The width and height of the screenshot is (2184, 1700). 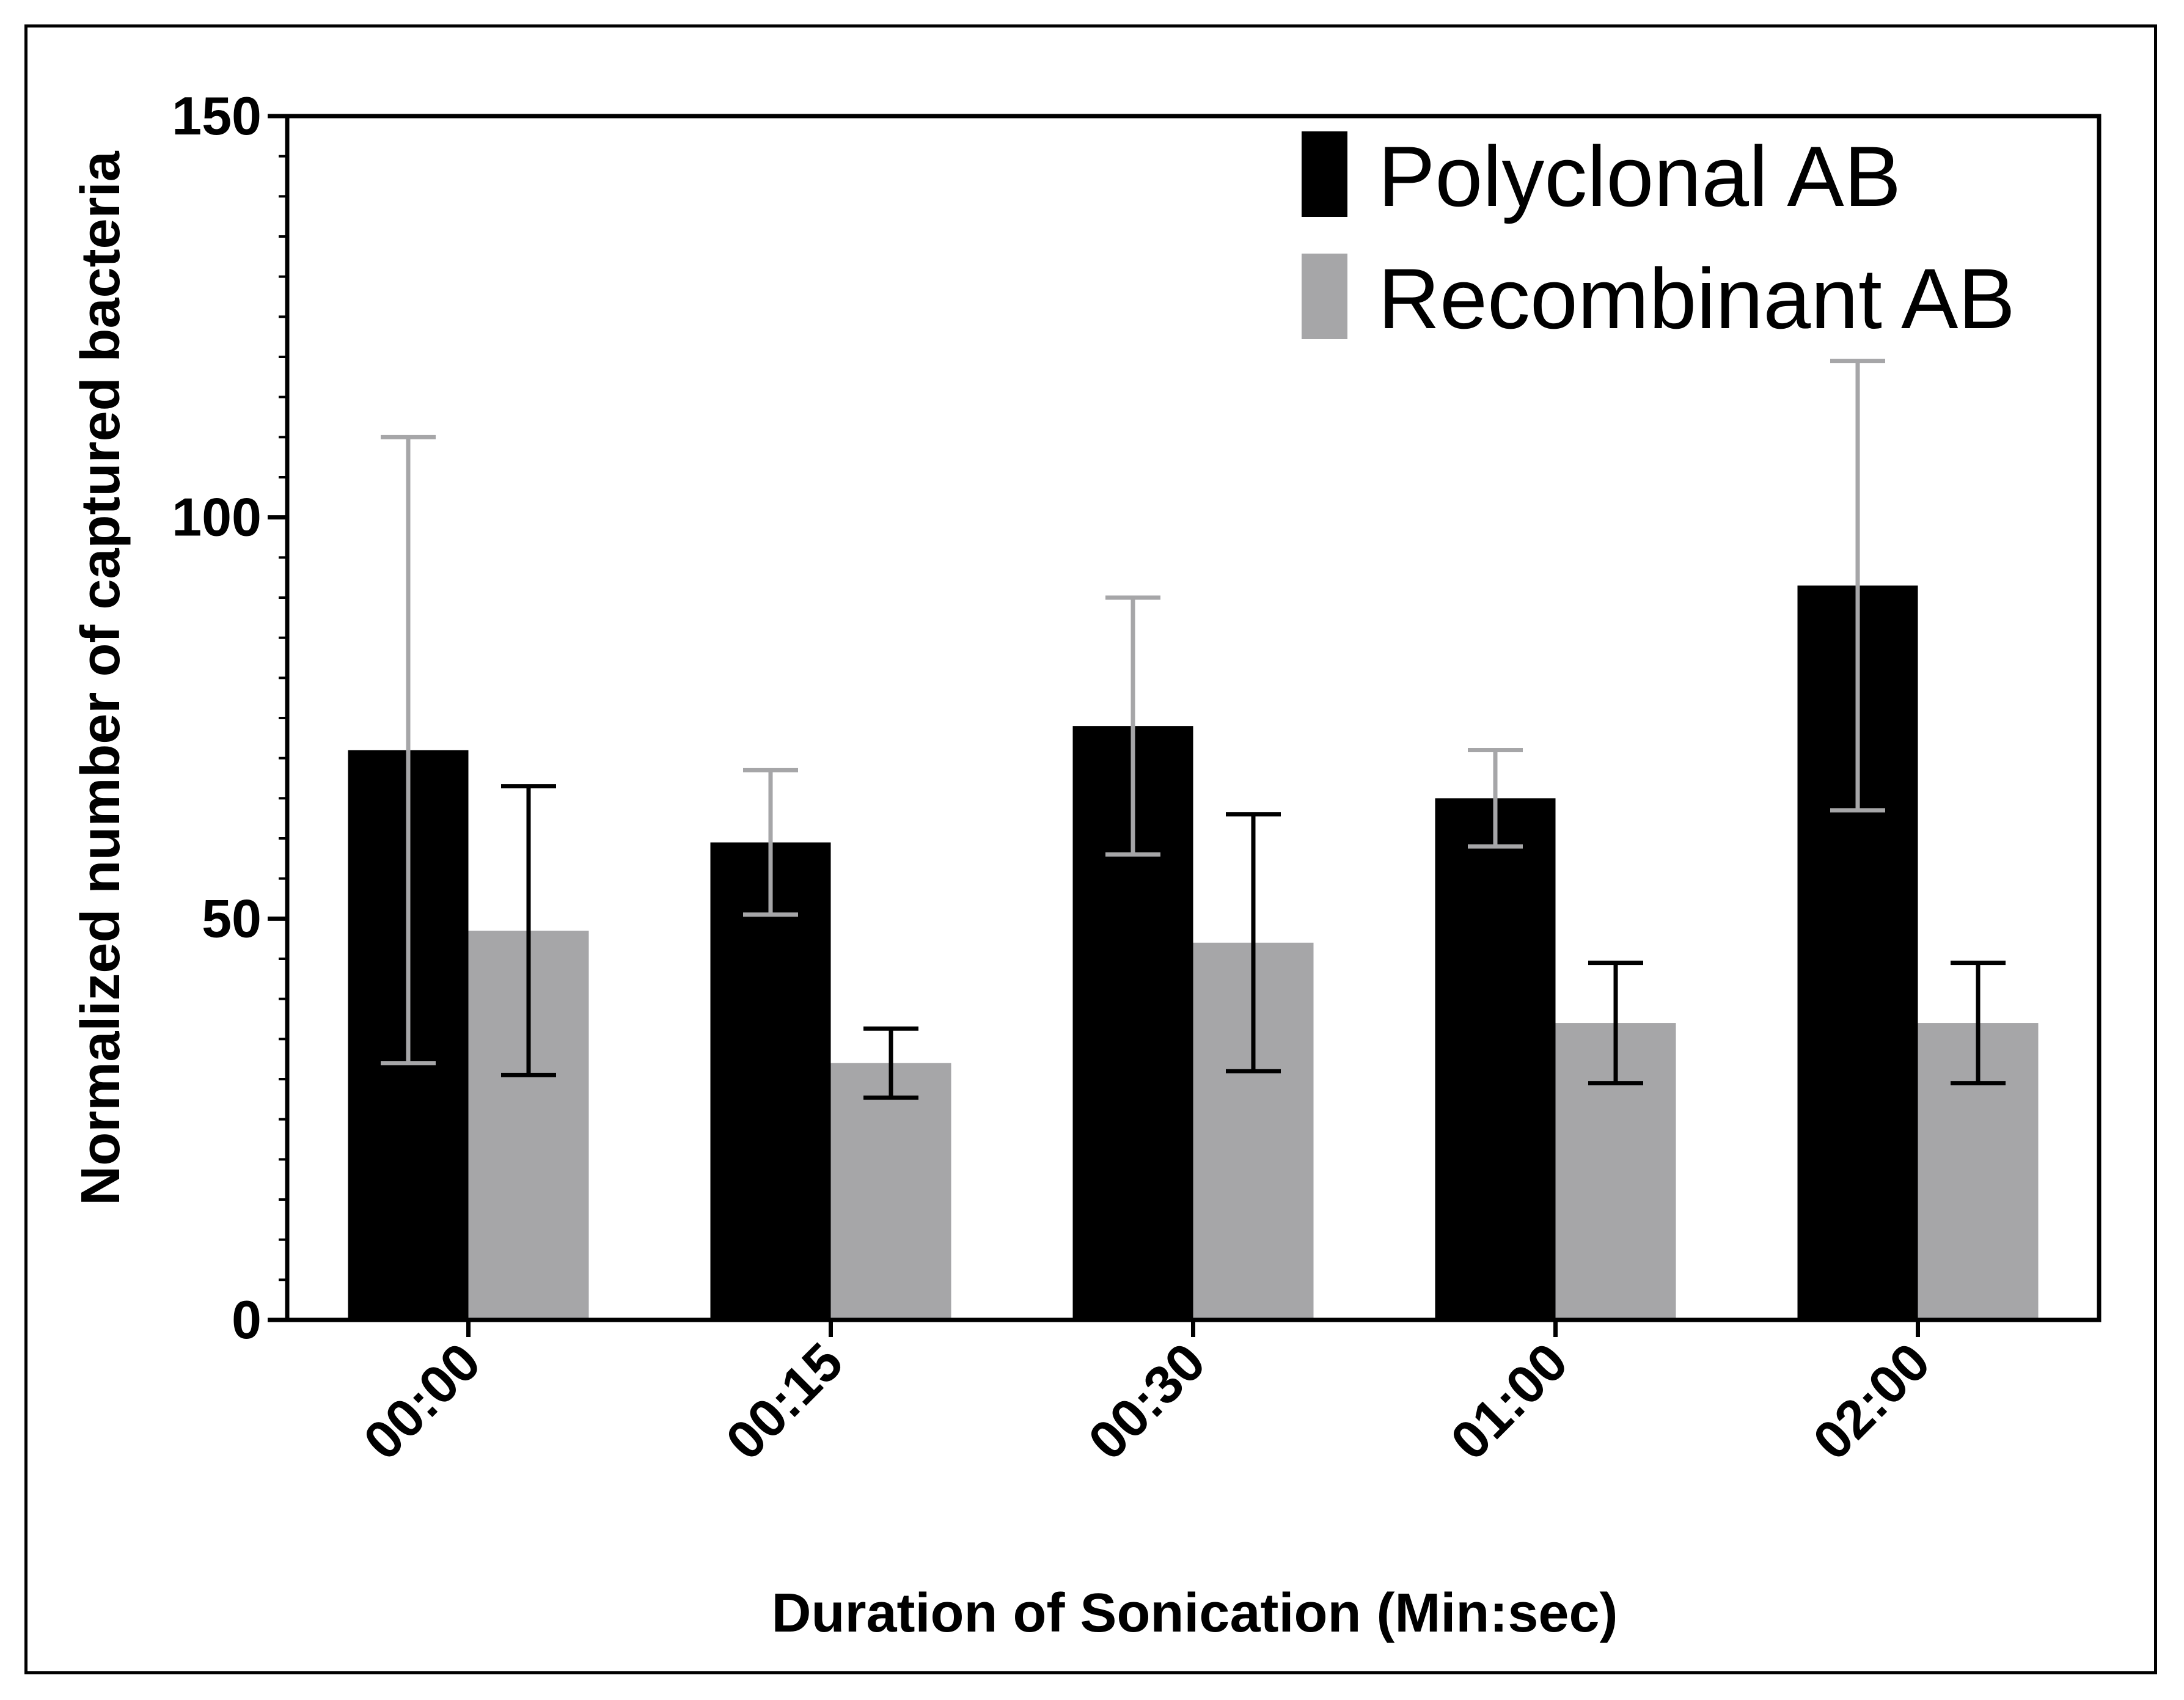 I want to click on legend-label-polyclonal: Polyclonal AB, so click(x=1639, y=176).